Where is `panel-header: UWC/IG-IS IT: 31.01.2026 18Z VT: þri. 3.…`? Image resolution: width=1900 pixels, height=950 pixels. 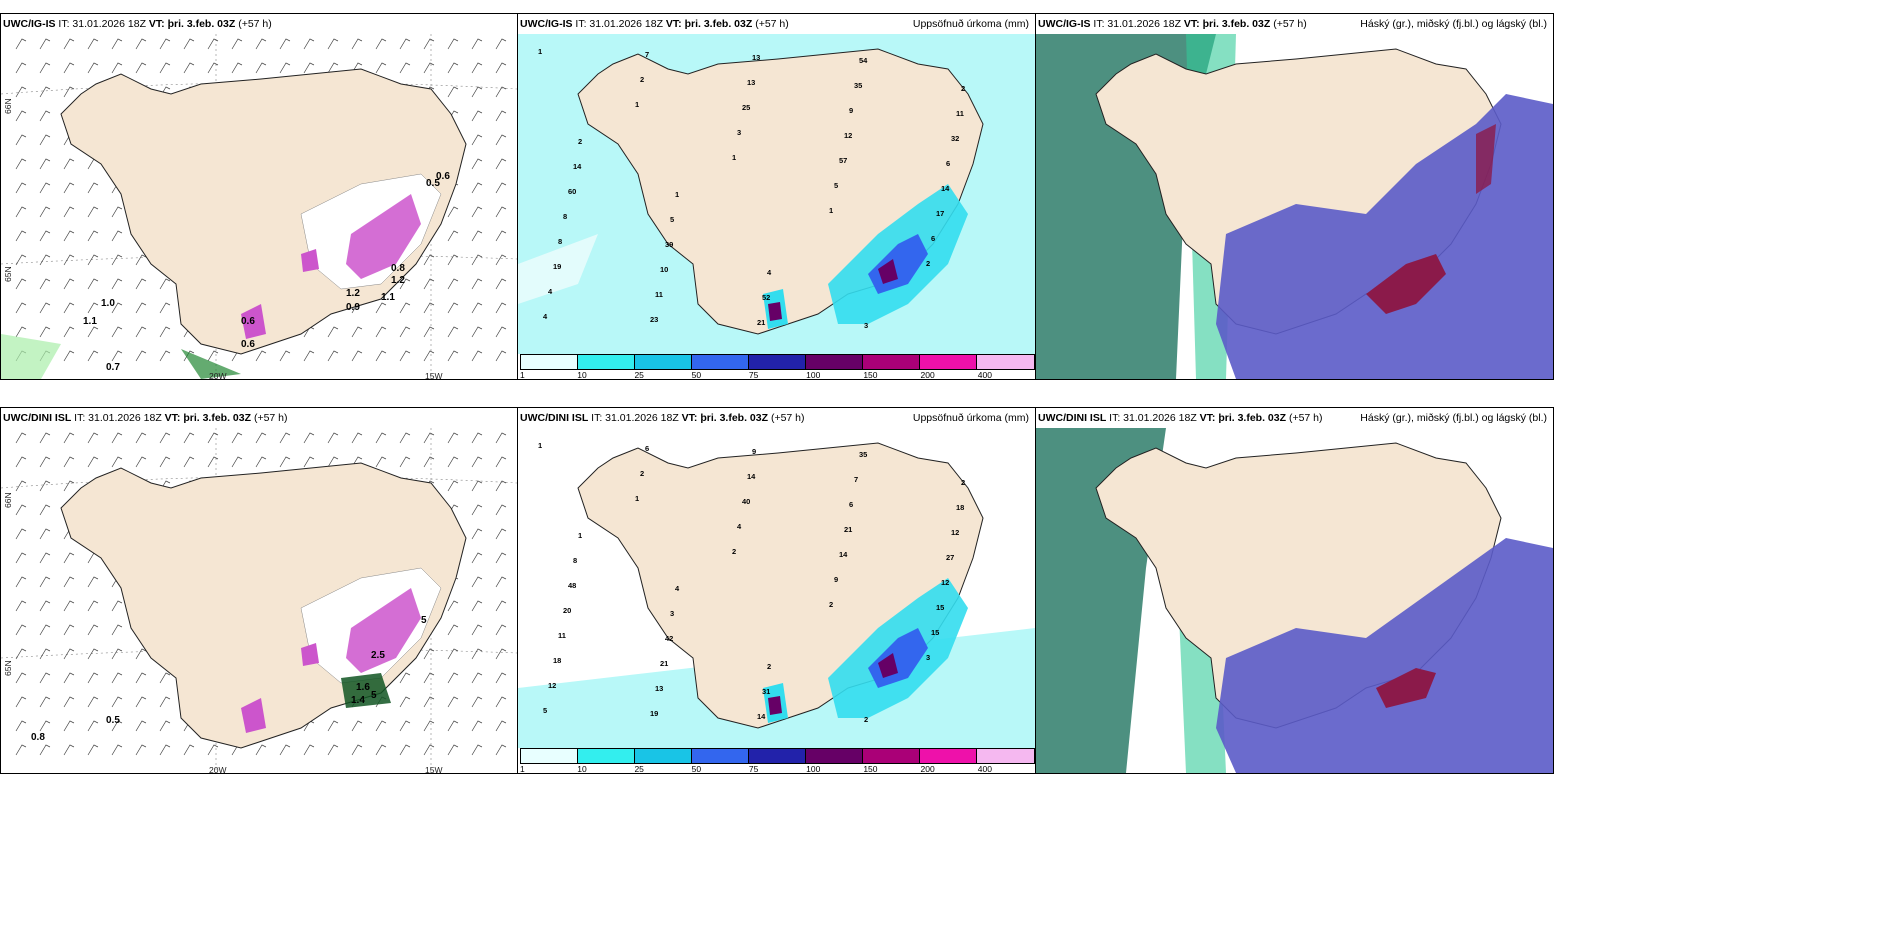 panel-header: UWC/IG-IS IT: 31.01.2026 18Z VT: þri. 3.… is located at coordinates (137, 24).